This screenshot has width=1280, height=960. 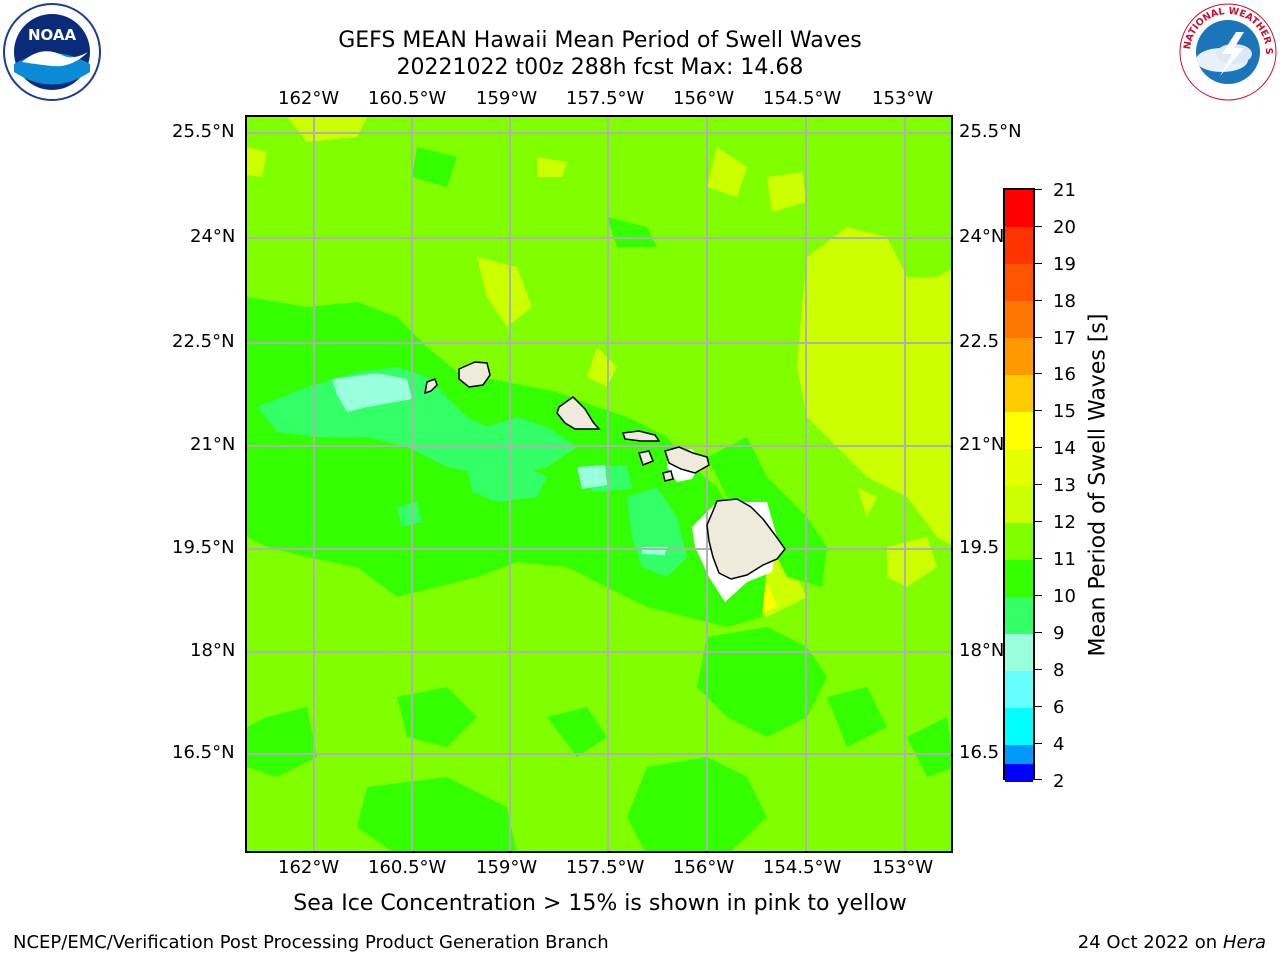 What do you see at coordinates (1059, 707) in the screenshot?
I see `colorbar-tick-label: 6` at bounding box center [1059, 707].